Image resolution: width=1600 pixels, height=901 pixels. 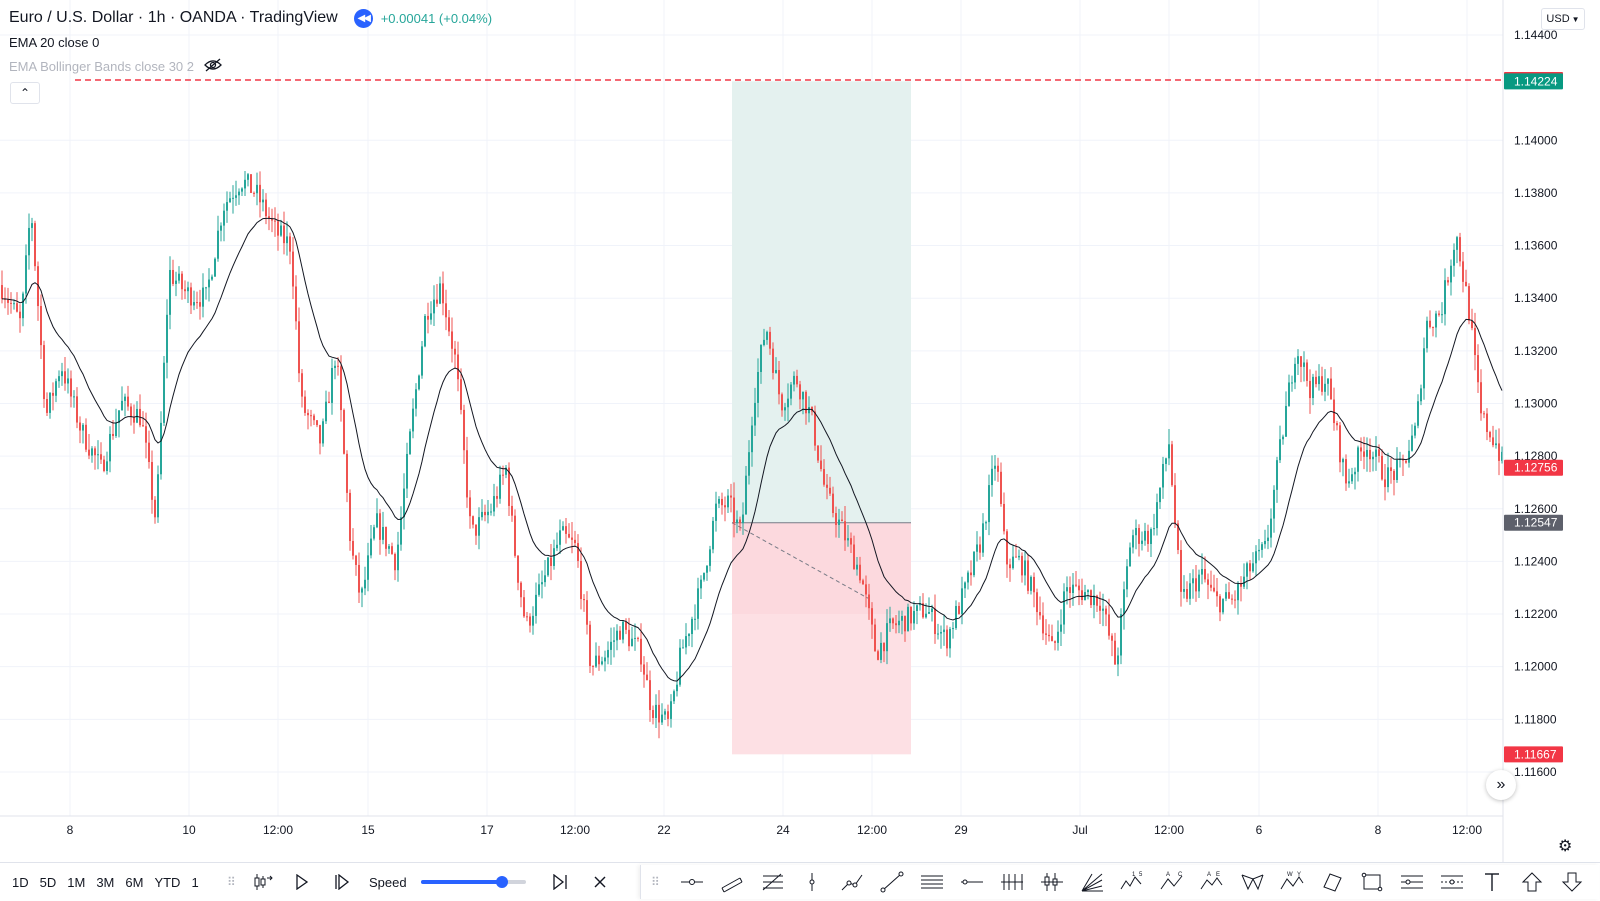 What do you see at coordinates (263, 882) in the screenshot?
I see `select-bar-icon` at bounding box center [263, 882].